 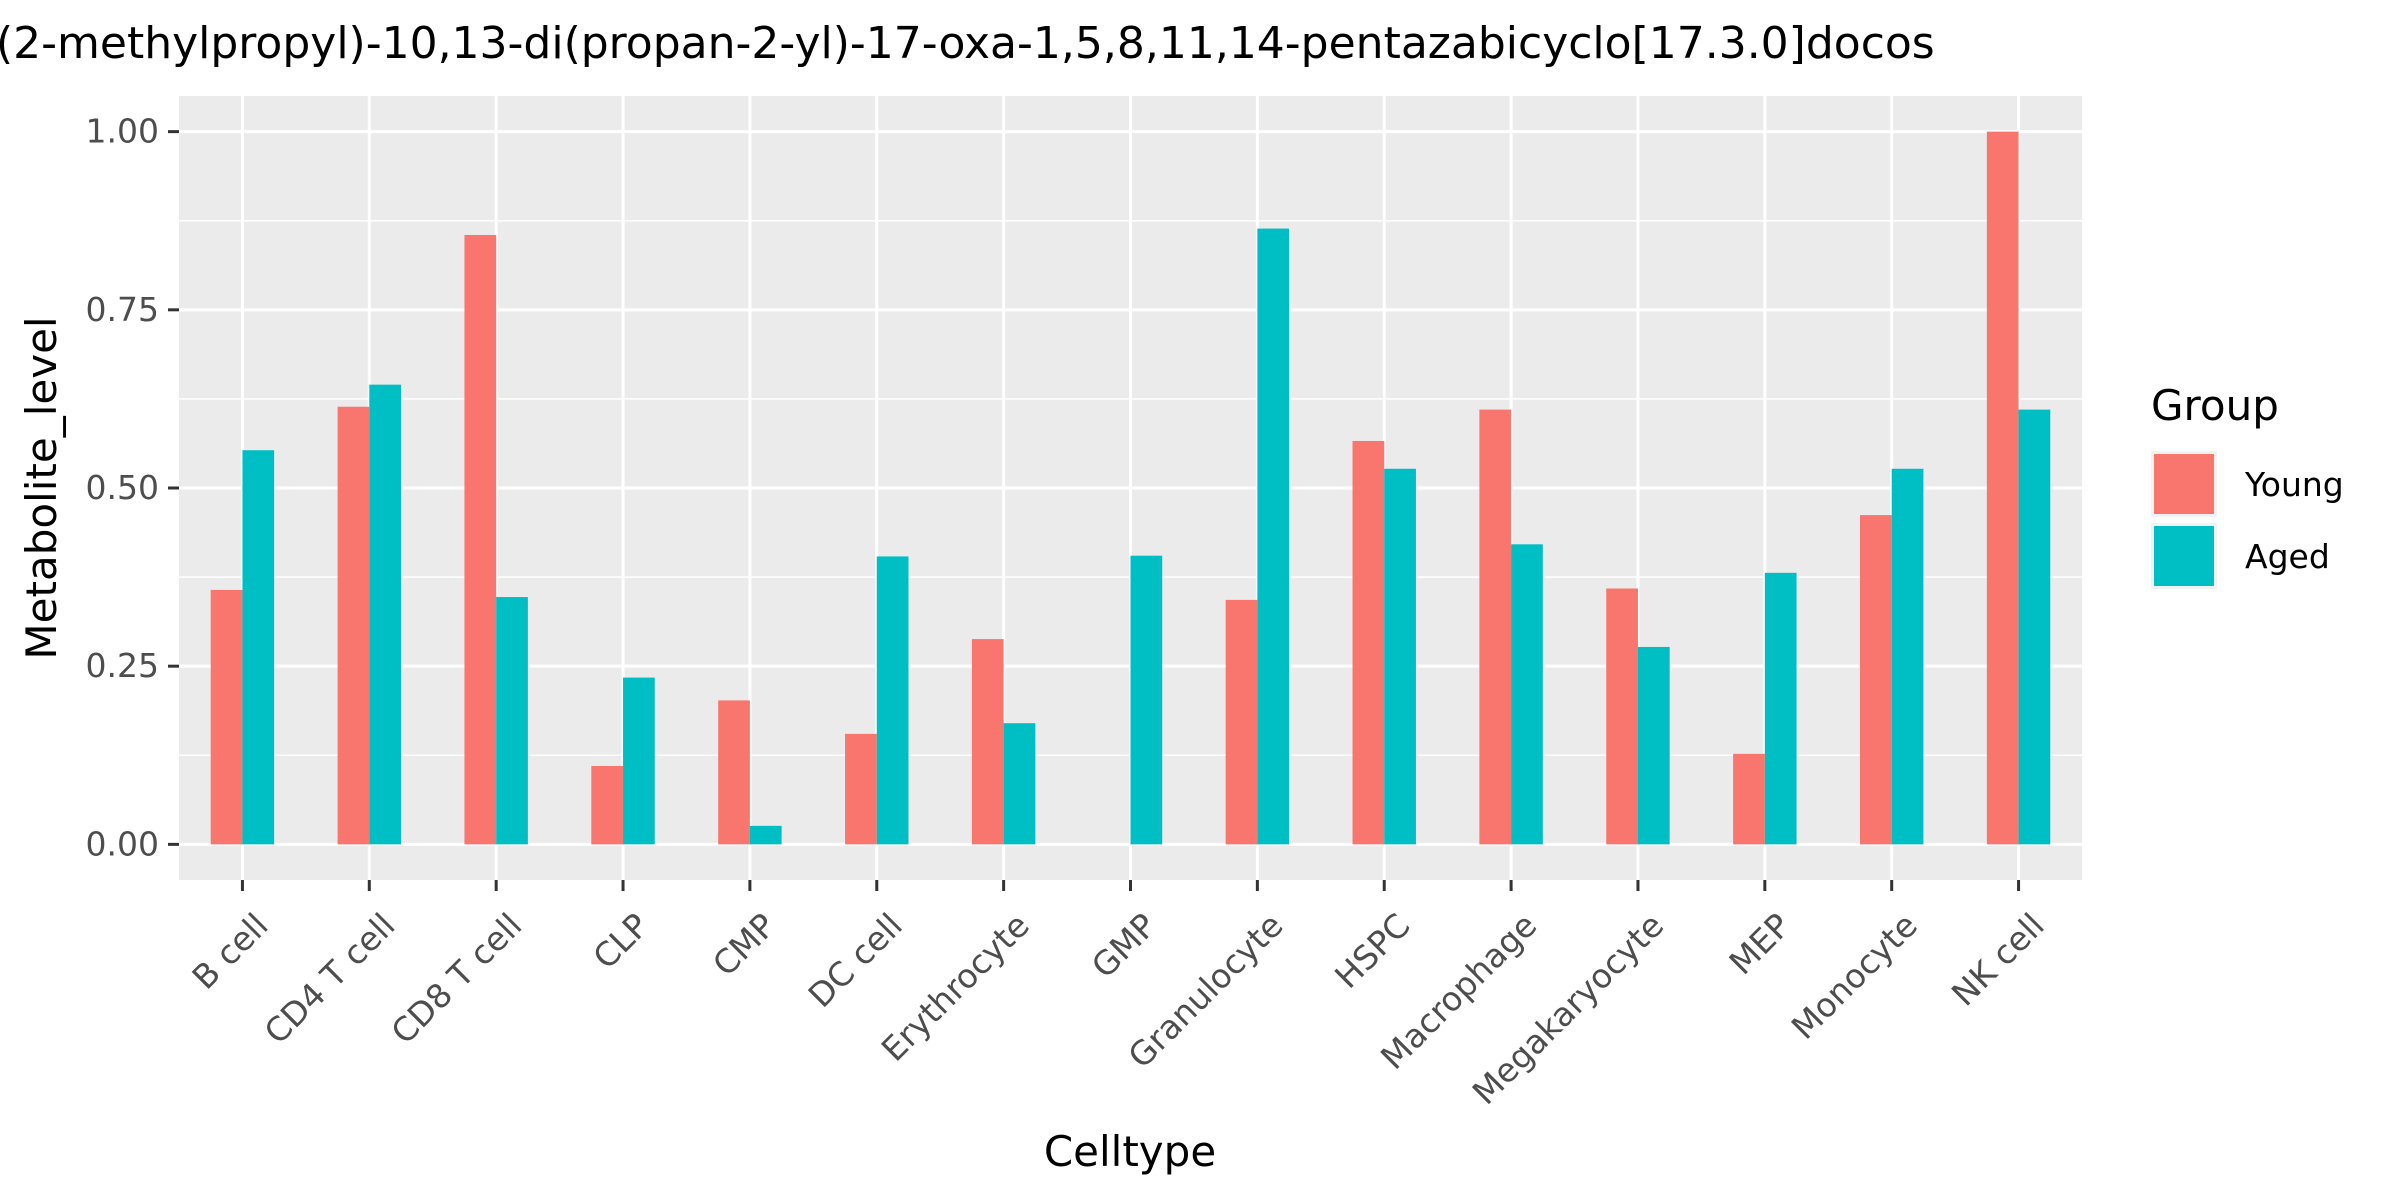 I want to click on x-tick-label: CD4 T cell, so click(x=330, y=979).